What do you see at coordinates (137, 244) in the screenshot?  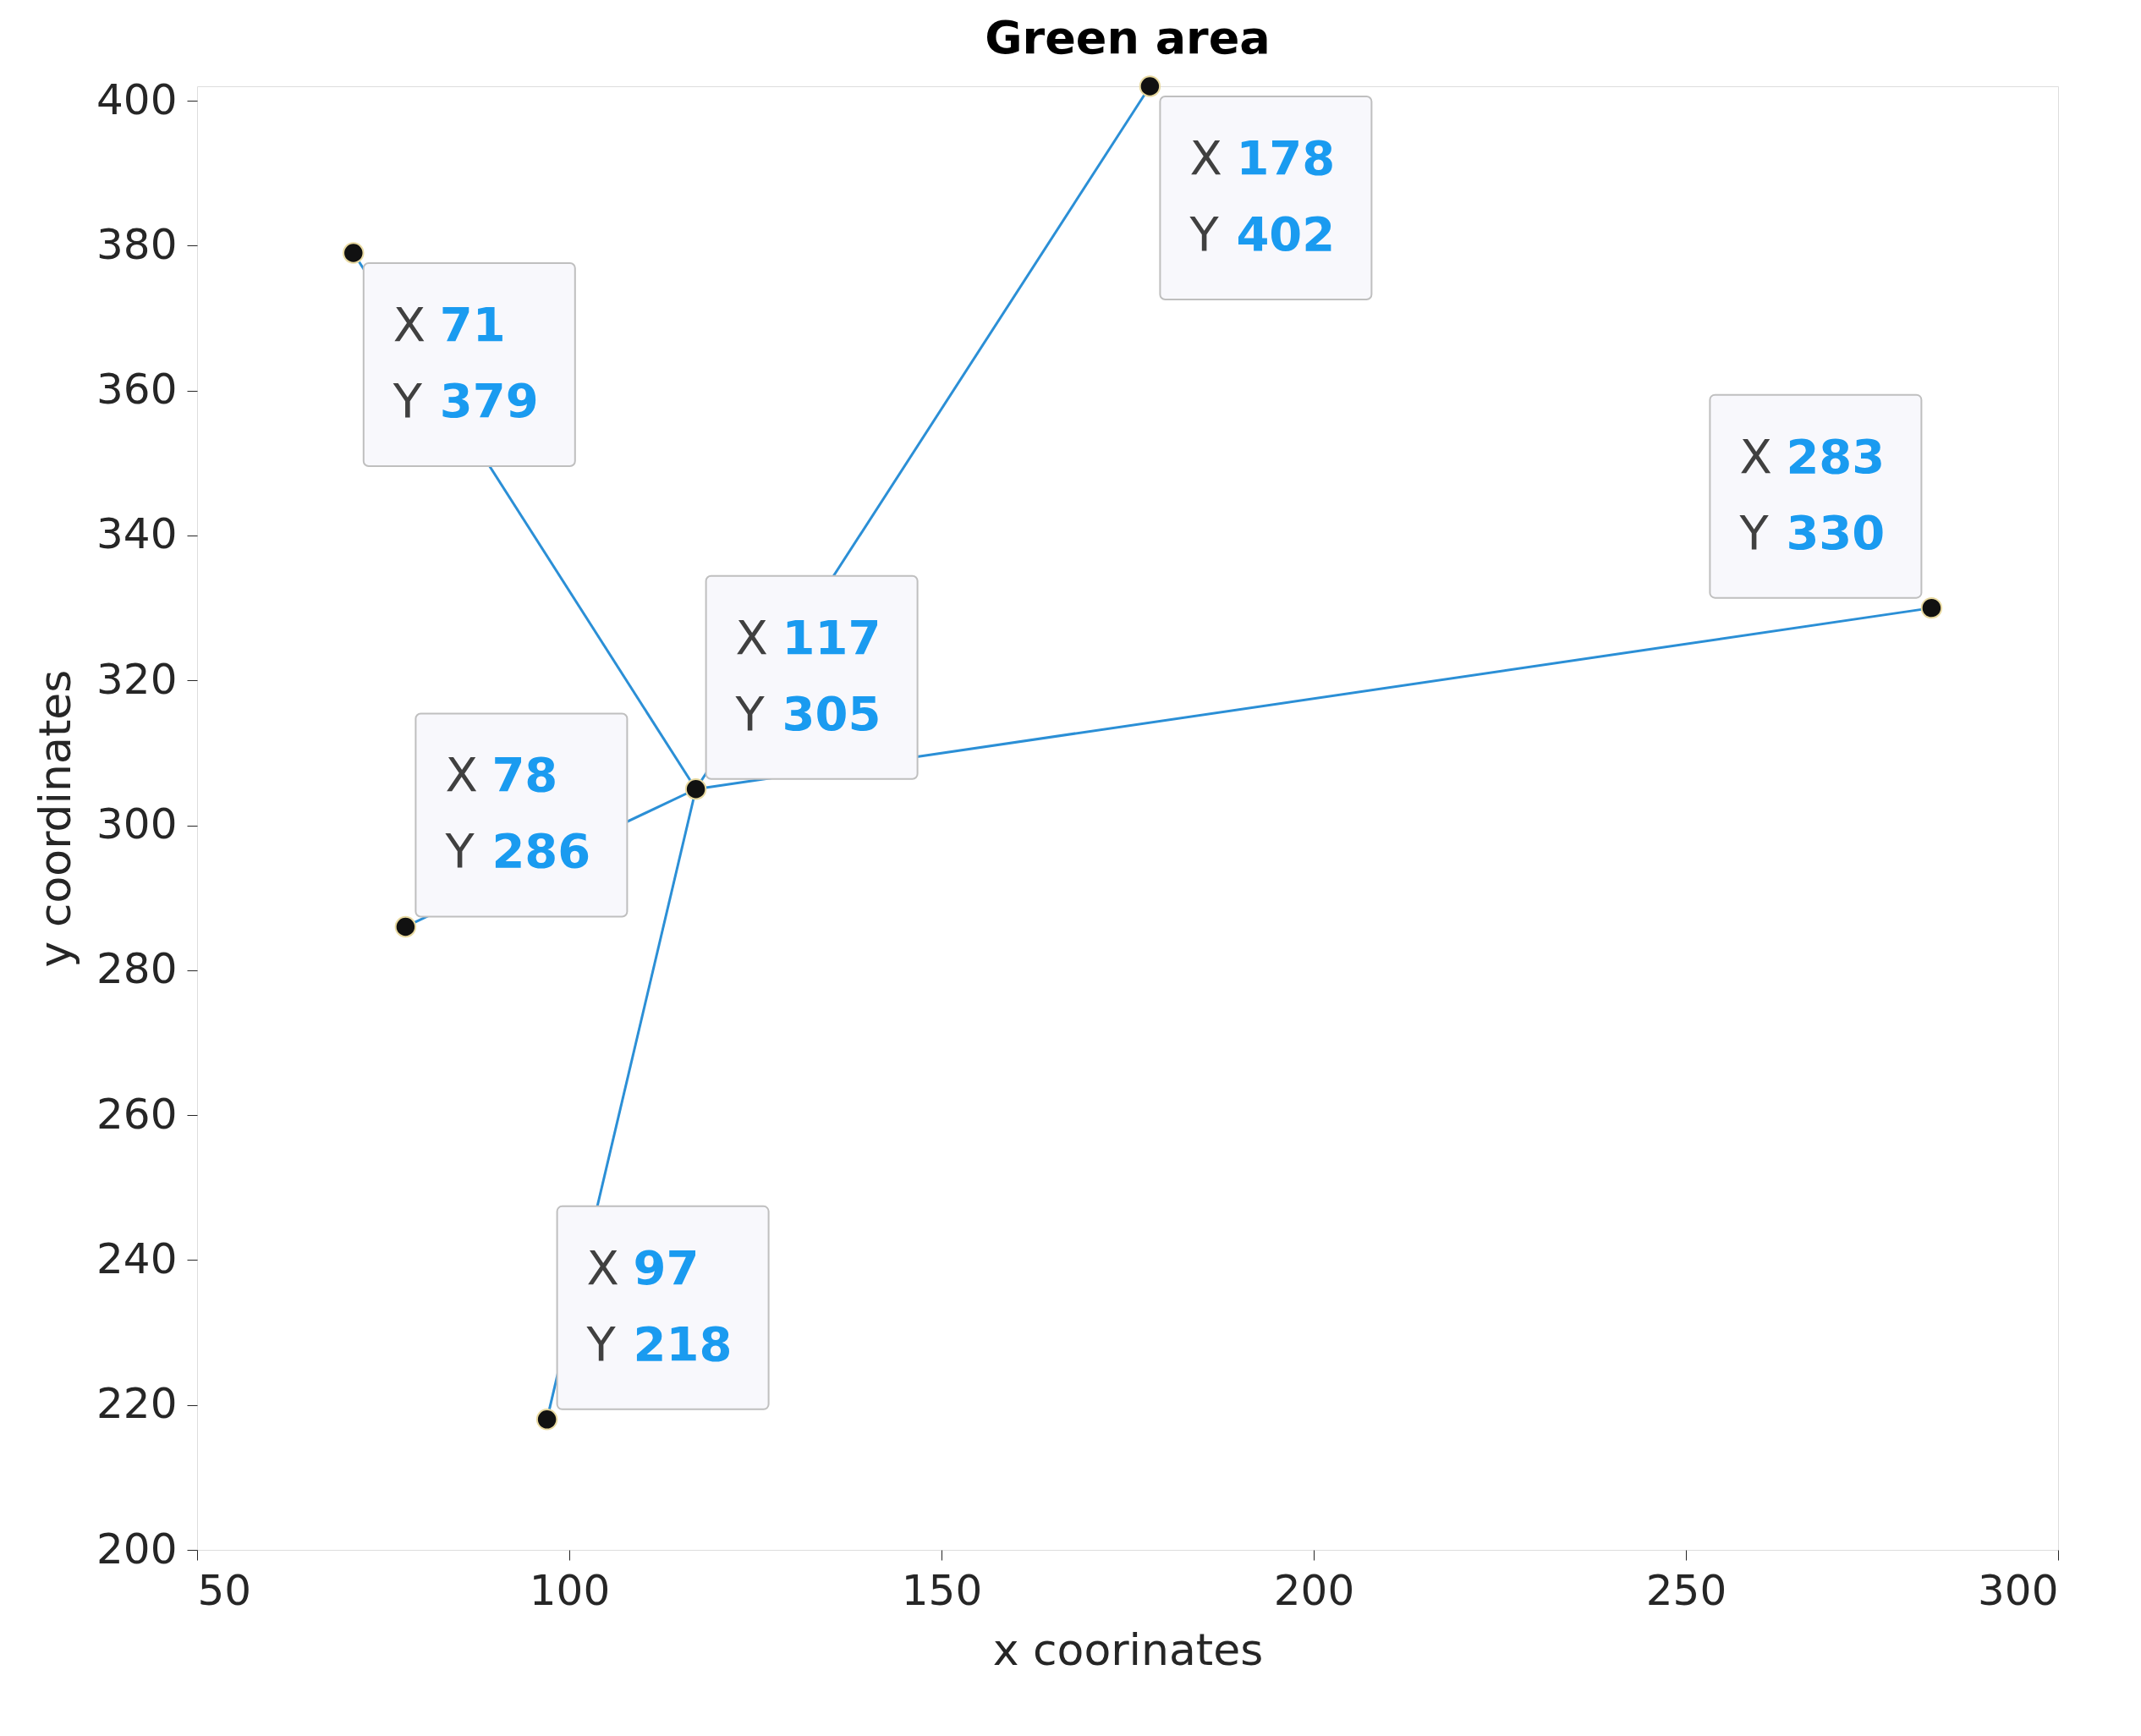 I see `y-tick-label: 380` at bounding box center [137, 244].